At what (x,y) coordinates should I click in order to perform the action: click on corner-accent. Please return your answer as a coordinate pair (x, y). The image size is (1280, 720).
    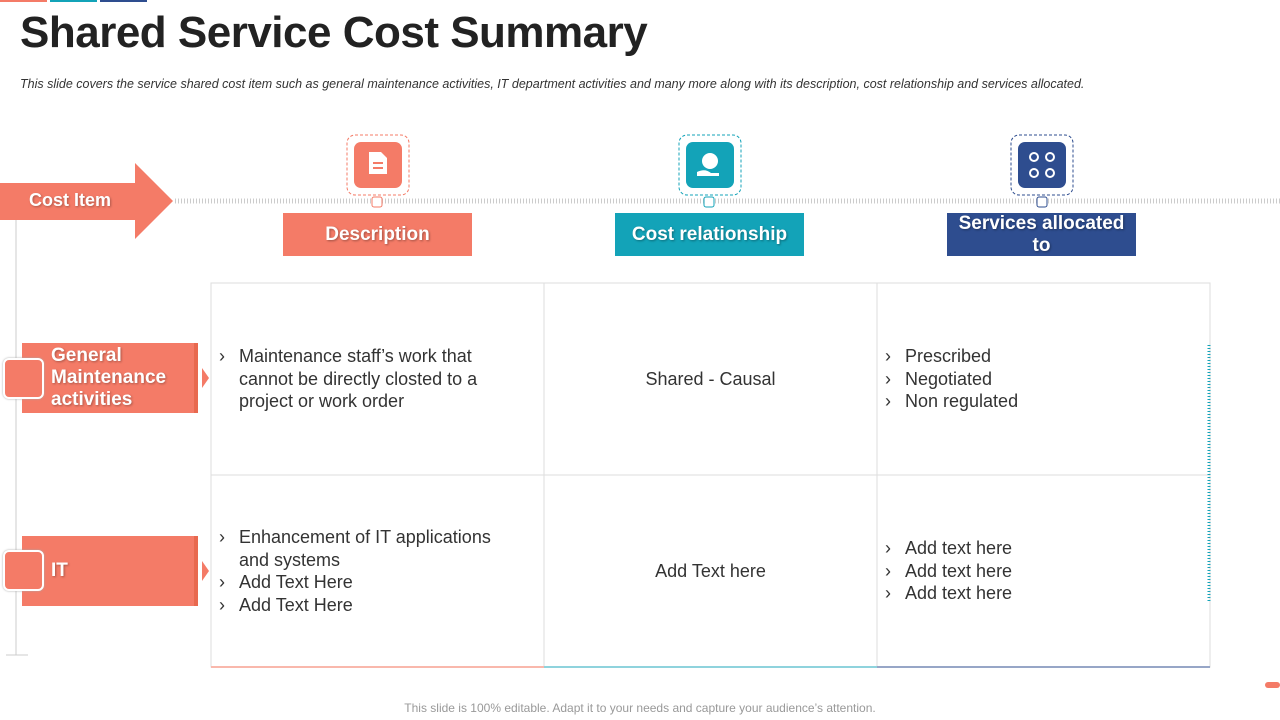
    Looking at the image, I should click on (1272, 685).